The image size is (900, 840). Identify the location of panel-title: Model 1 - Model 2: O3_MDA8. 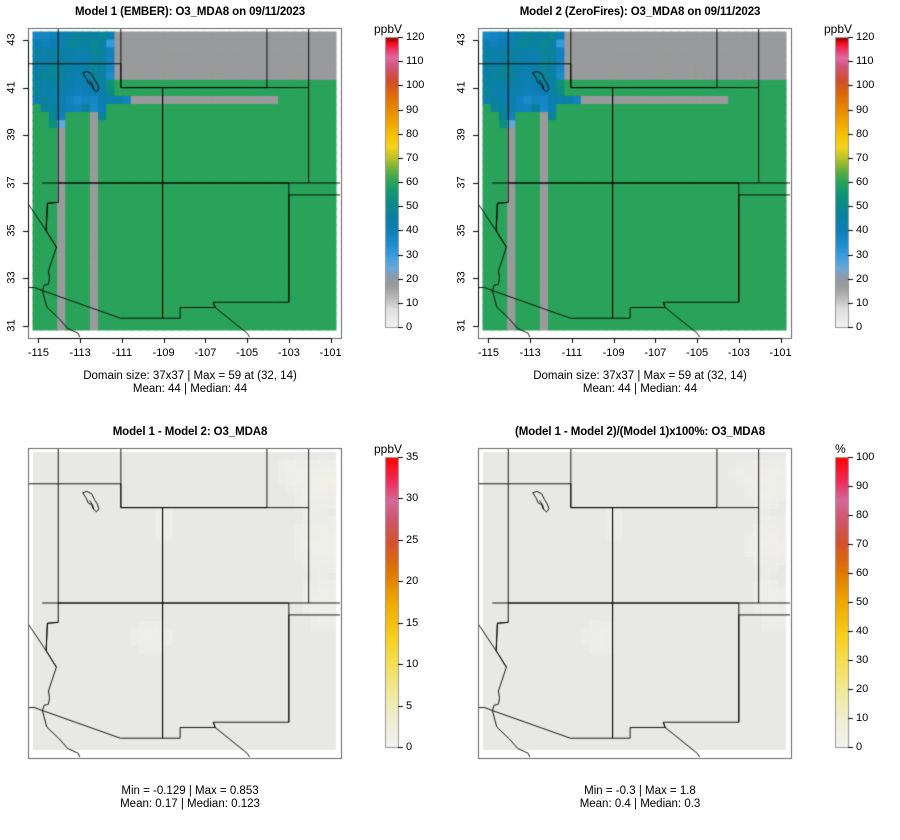
(190, 432).